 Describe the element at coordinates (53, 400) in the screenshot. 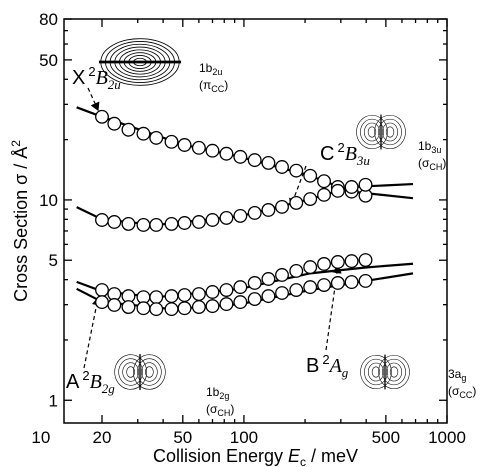

I see `y-tick-label: 1` at that location.